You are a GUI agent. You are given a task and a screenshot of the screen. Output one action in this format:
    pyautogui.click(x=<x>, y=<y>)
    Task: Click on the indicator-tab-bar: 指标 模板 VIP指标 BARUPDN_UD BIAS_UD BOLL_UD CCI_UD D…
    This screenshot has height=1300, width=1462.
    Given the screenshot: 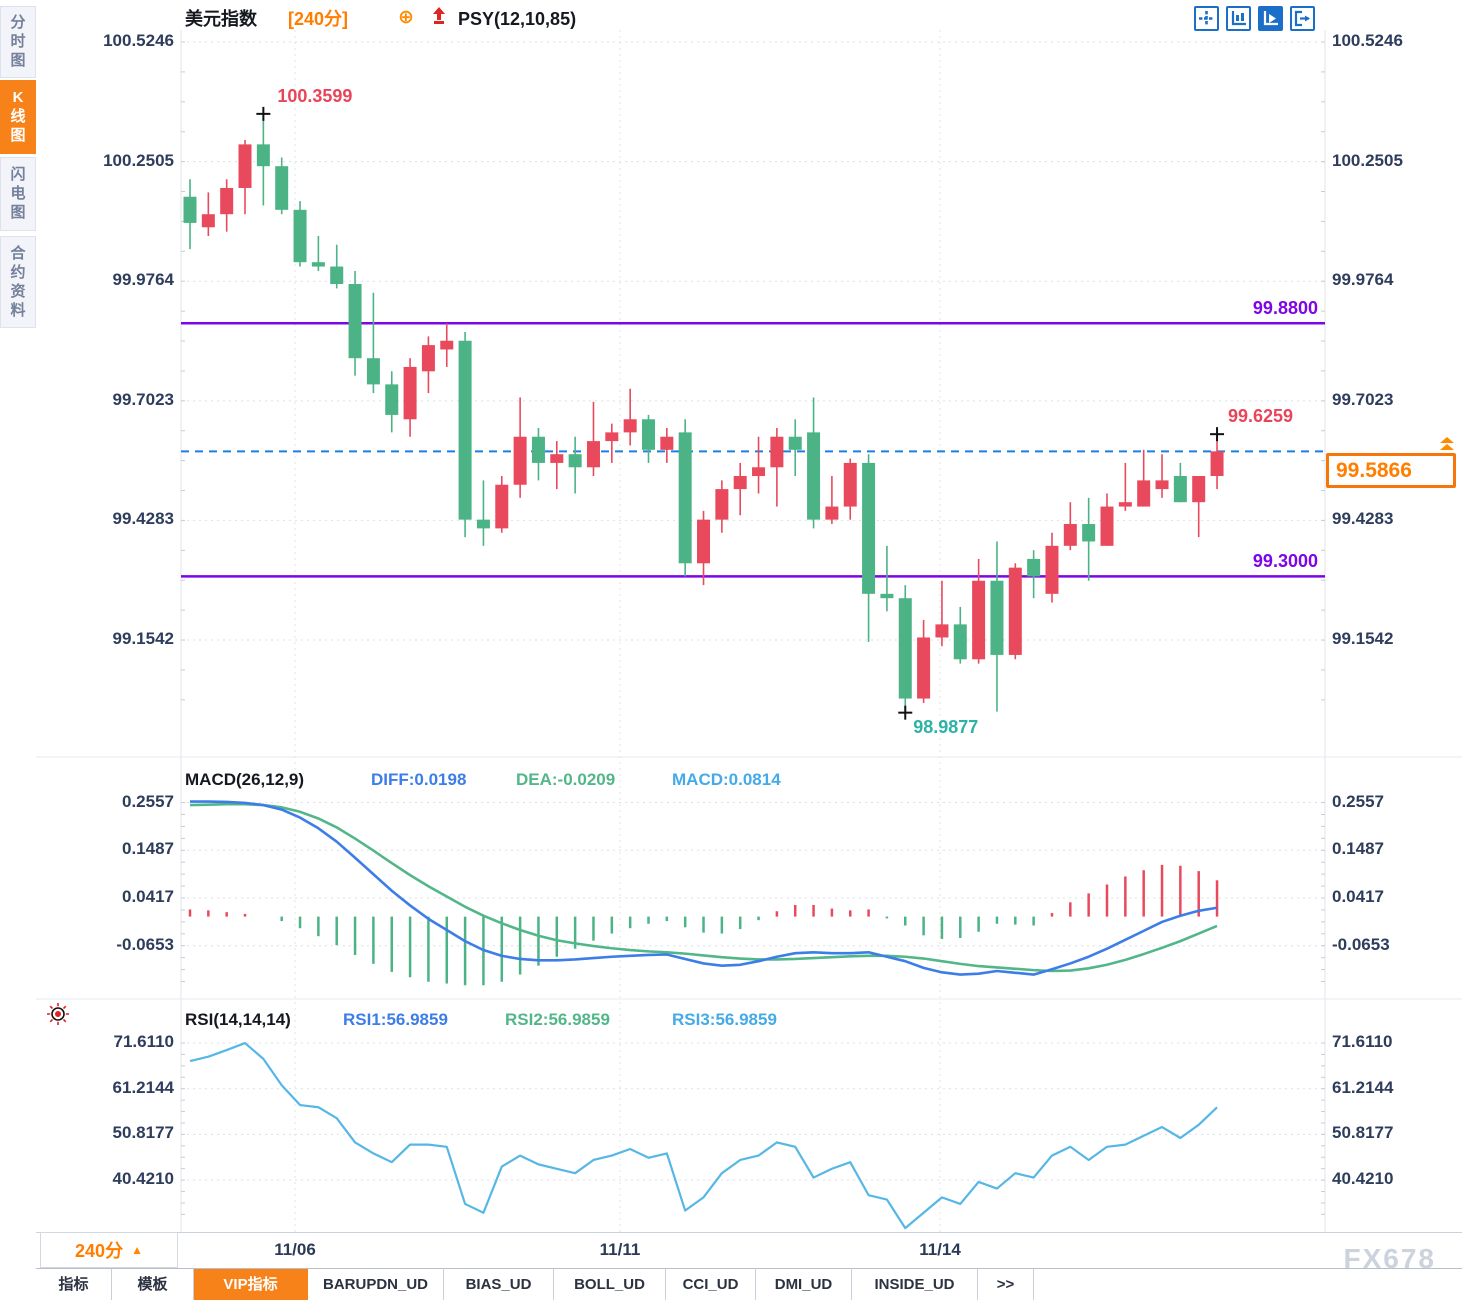 What is the action you would take?
    pyautogui.click(x=749, y=1284)
    